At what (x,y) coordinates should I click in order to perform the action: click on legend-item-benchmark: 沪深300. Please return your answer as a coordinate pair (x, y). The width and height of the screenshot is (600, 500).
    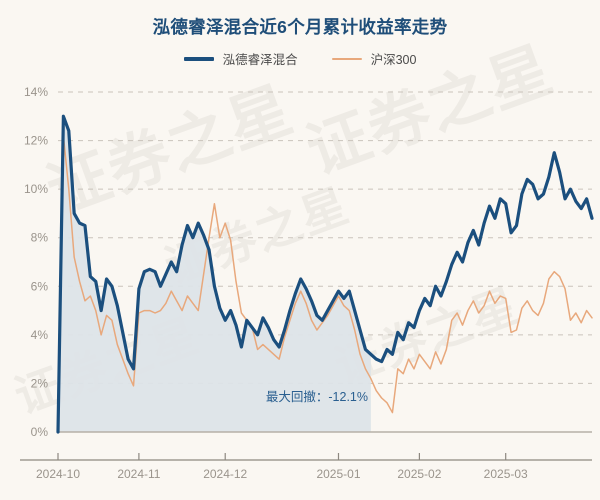
    Looking at the image, I should click on (374, 58).